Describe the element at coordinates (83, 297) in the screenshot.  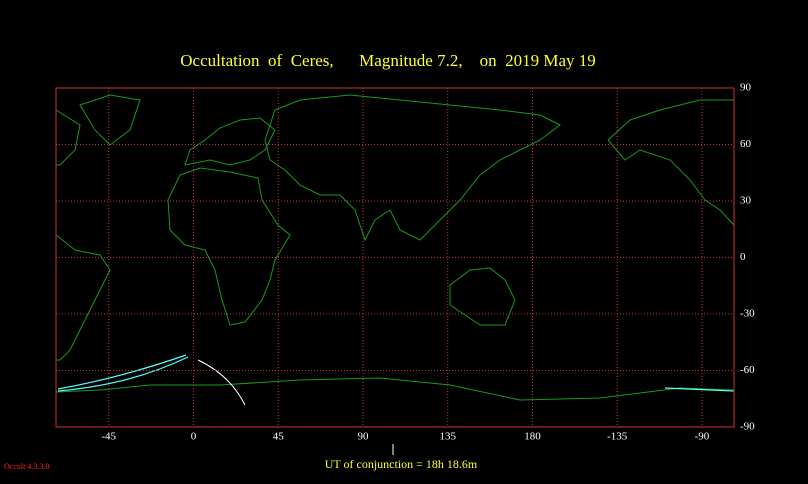
I see `south-america` at that location.